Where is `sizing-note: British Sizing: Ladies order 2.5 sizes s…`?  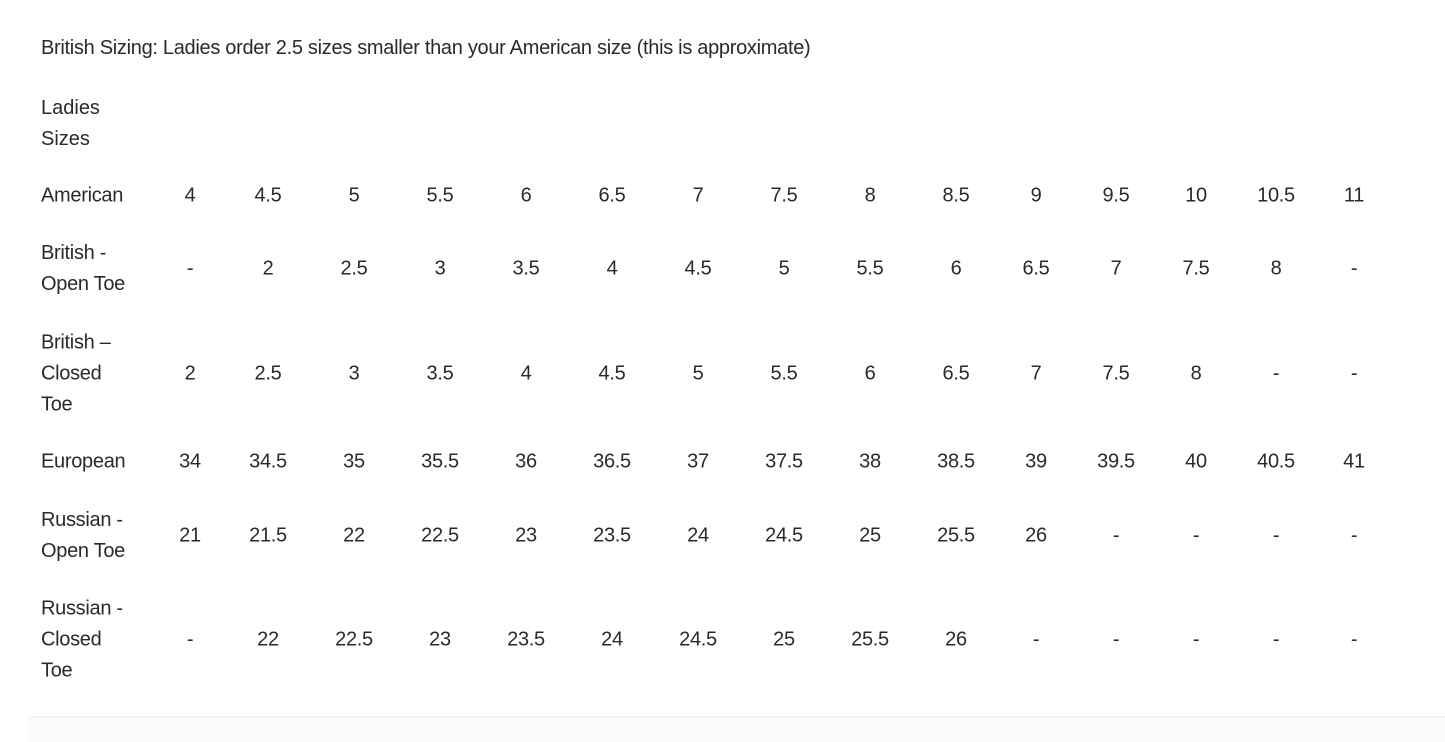 sizing-note: British Sizing: Ladies order 2.5 sizes s… is located at coordinates (426, 48).